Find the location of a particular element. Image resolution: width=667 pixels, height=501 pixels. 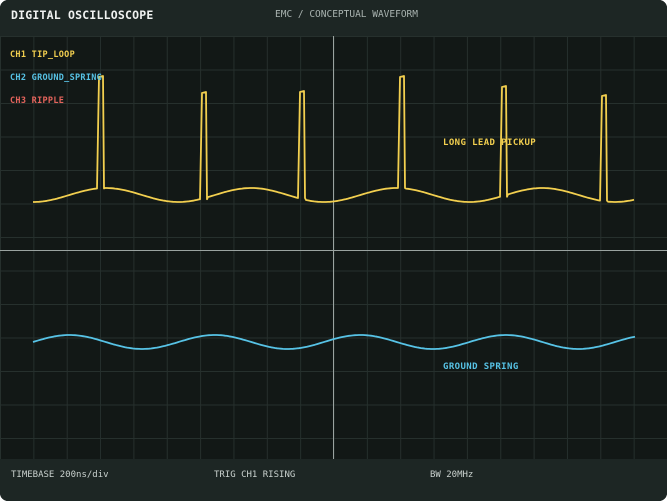

annotation-long-lead-pickup: LONG LEAD PICKUP is located at coordinates (490, 143).